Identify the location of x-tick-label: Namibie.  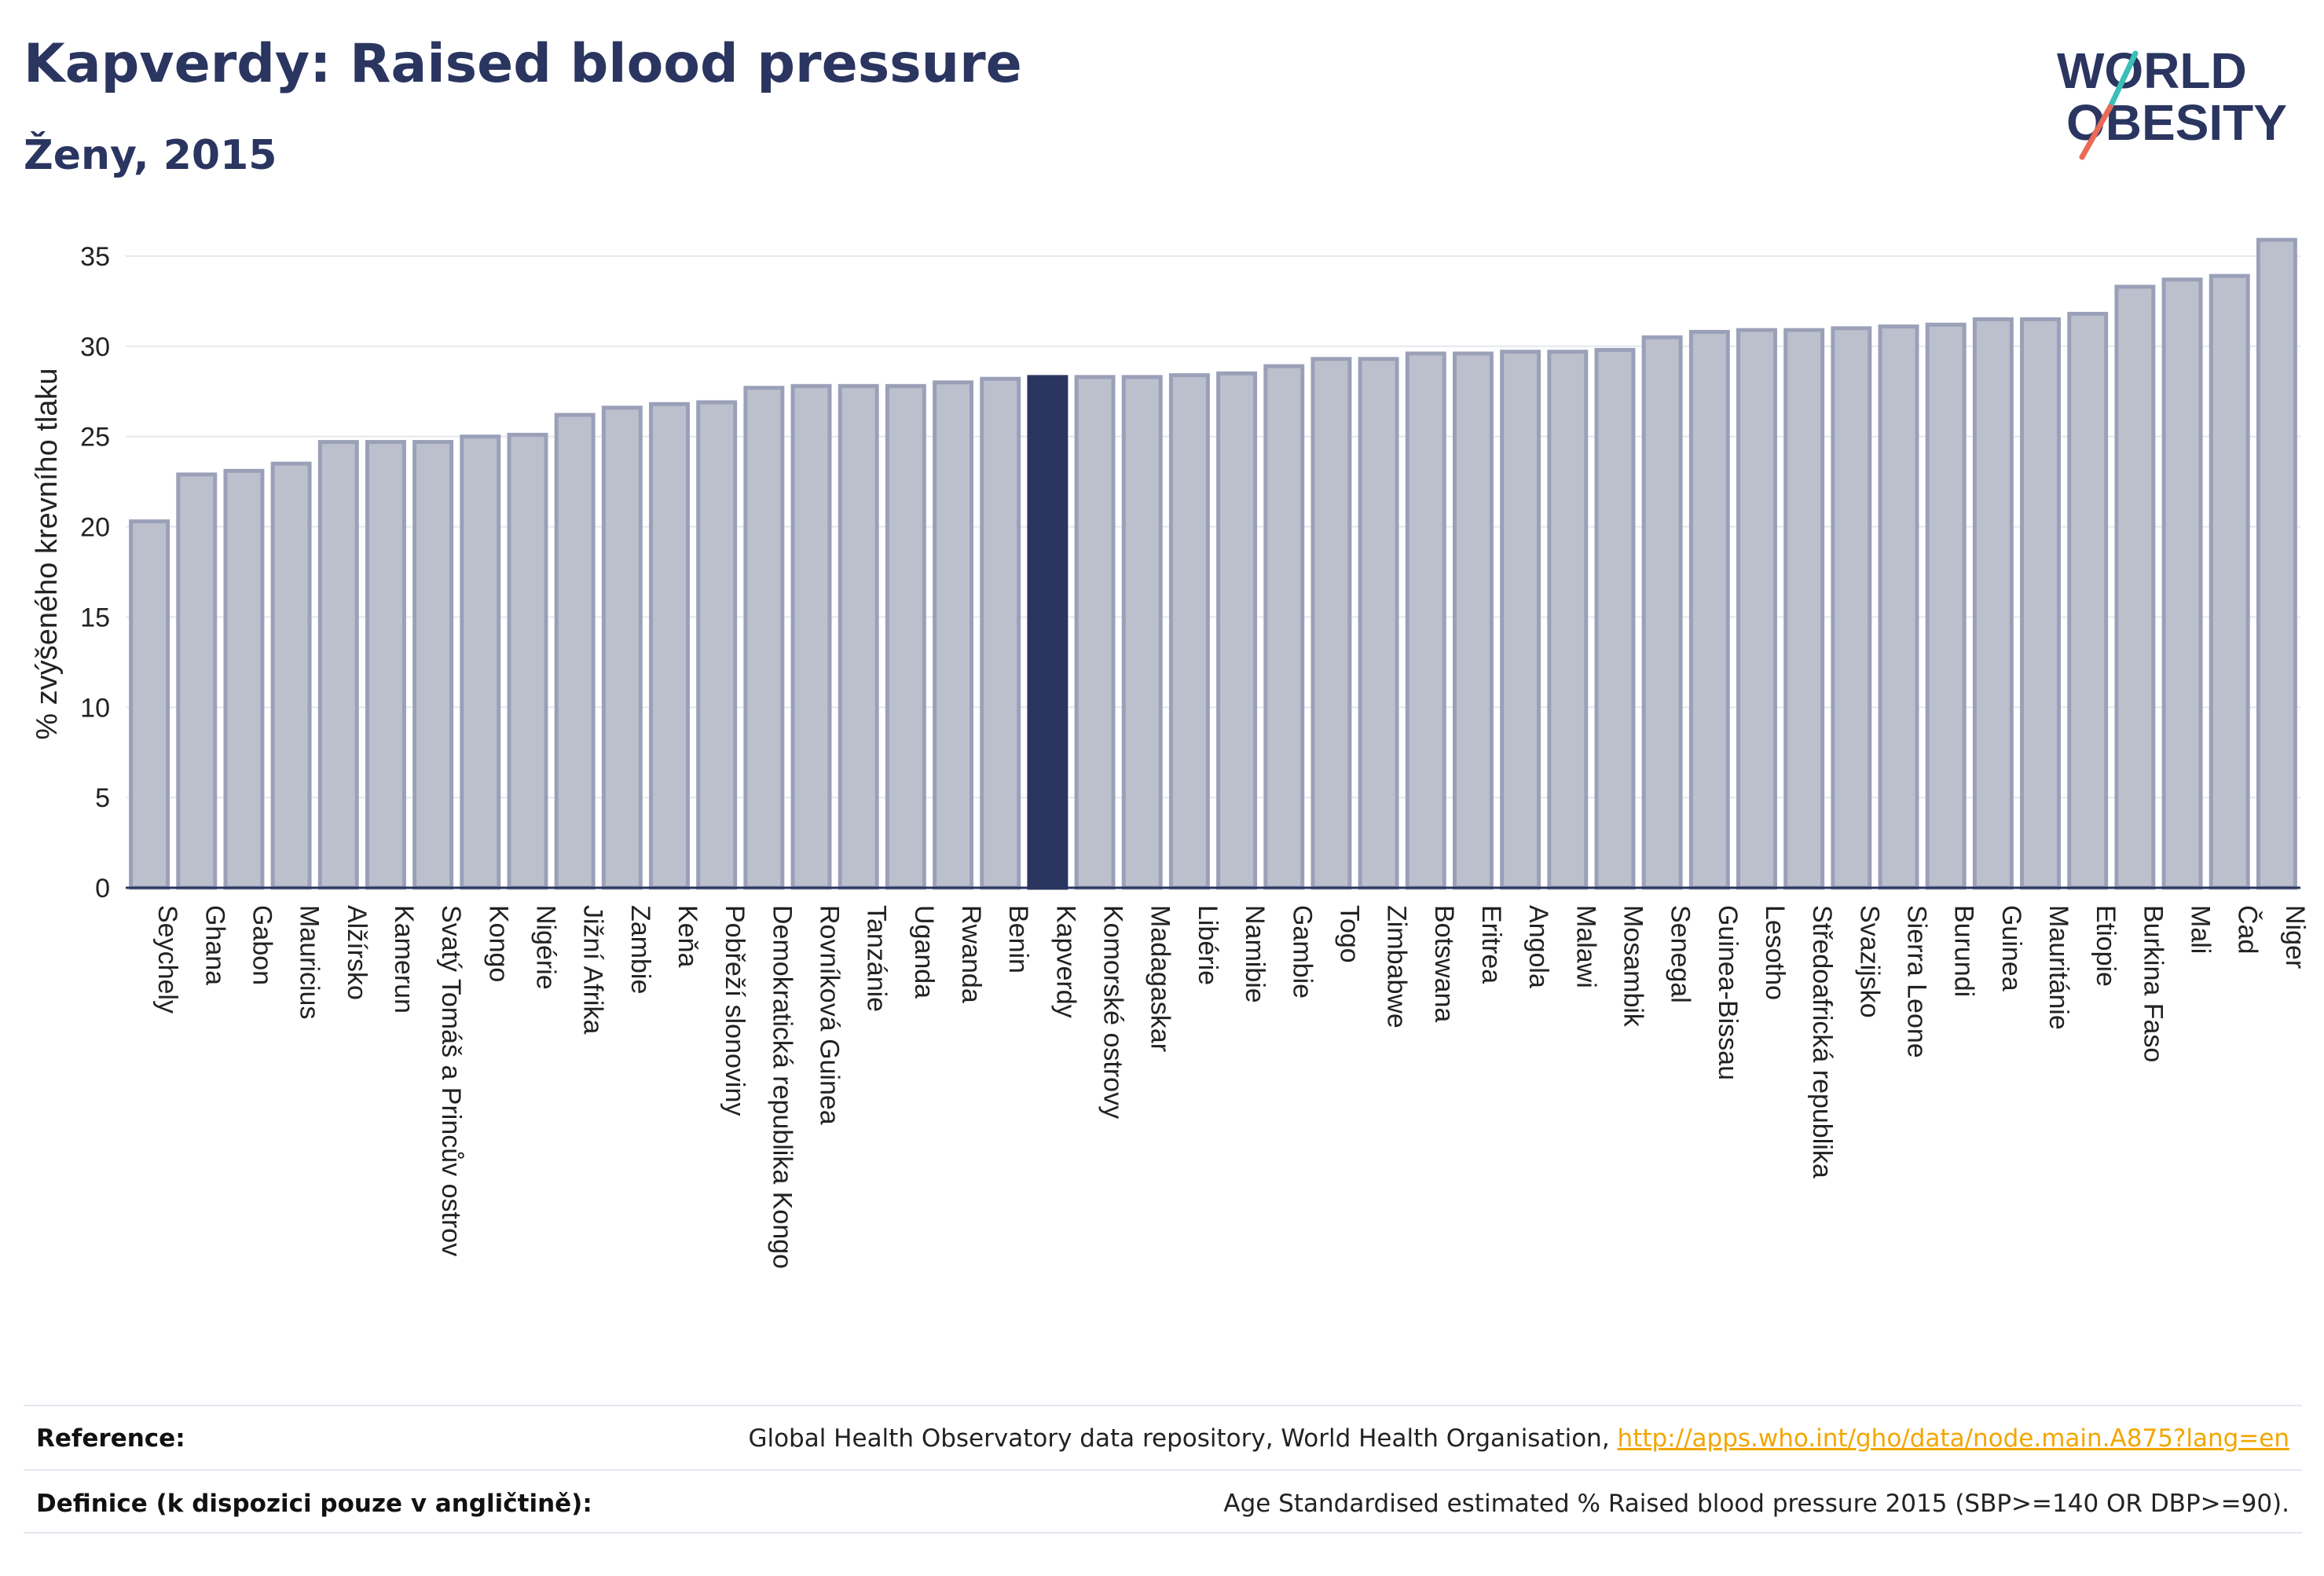
(1255, 954).